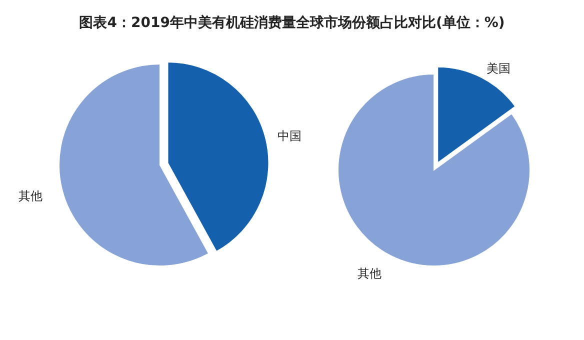 Image resolution: width=584 pixels, height=340 pixels. Describe the element at coordinates (498, 68) in the screenshot. I see `slice-label: 美国` at that location.